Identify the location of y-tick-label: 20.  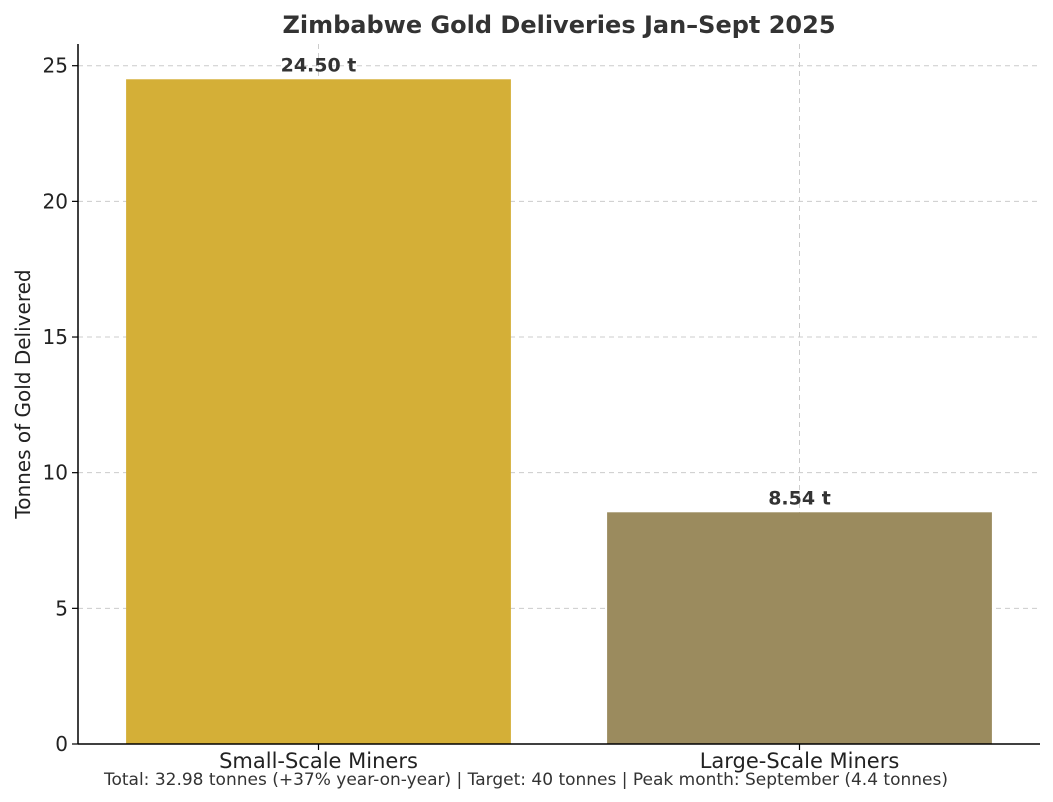
(55, 201).